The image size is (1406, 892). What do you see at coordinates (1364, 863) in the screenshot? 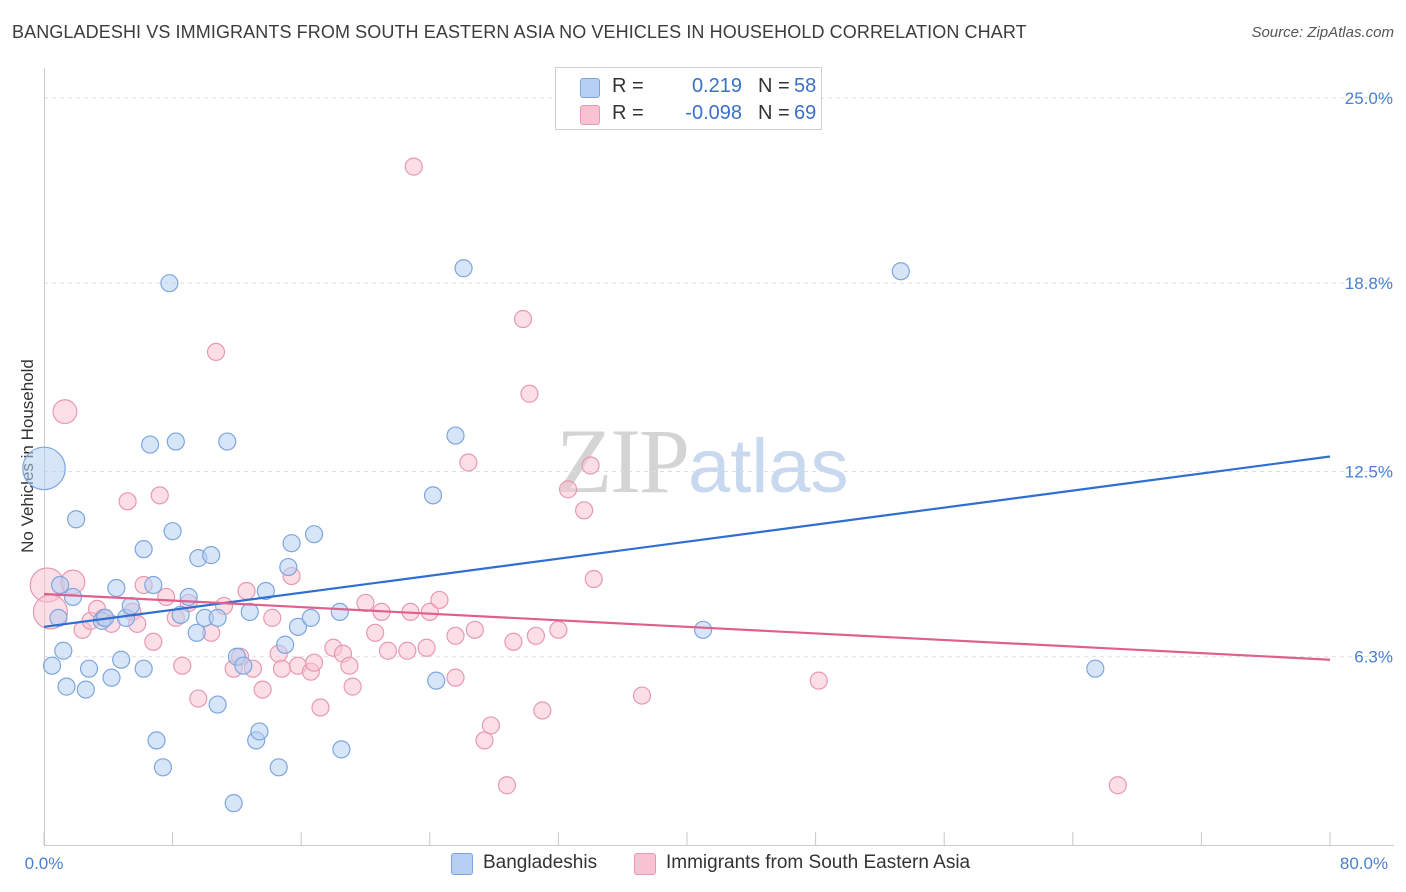
I see `x-tick-label-max: 80.0%` at bounding box center [1364, 863].